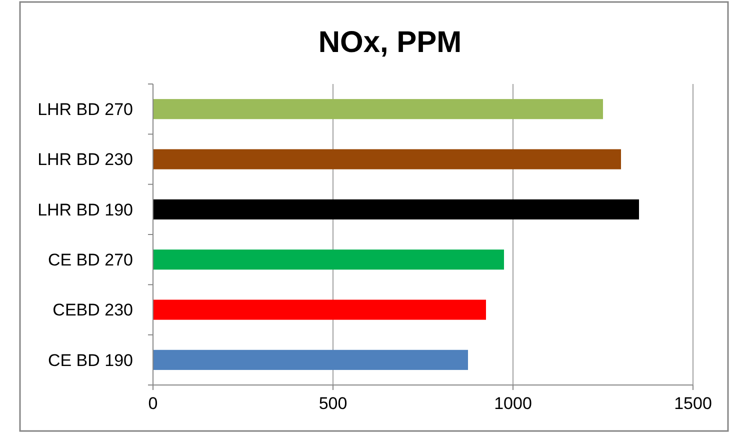  Describe the element at coordinates (85, 160) in the screenshot. I see `y-tick-label: LHR BD 230` at that location.